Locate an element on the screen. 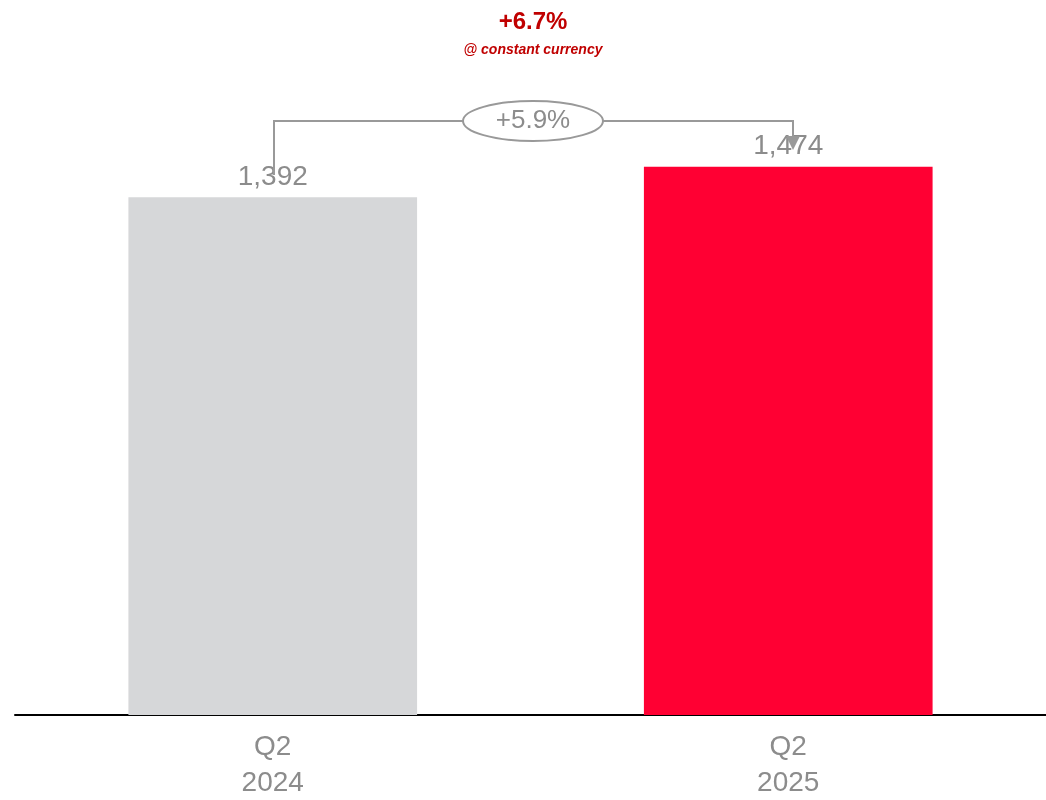 The width and height of the screenshot is (1046, 800). text: +6.7% is located at coordinates (533, 20).